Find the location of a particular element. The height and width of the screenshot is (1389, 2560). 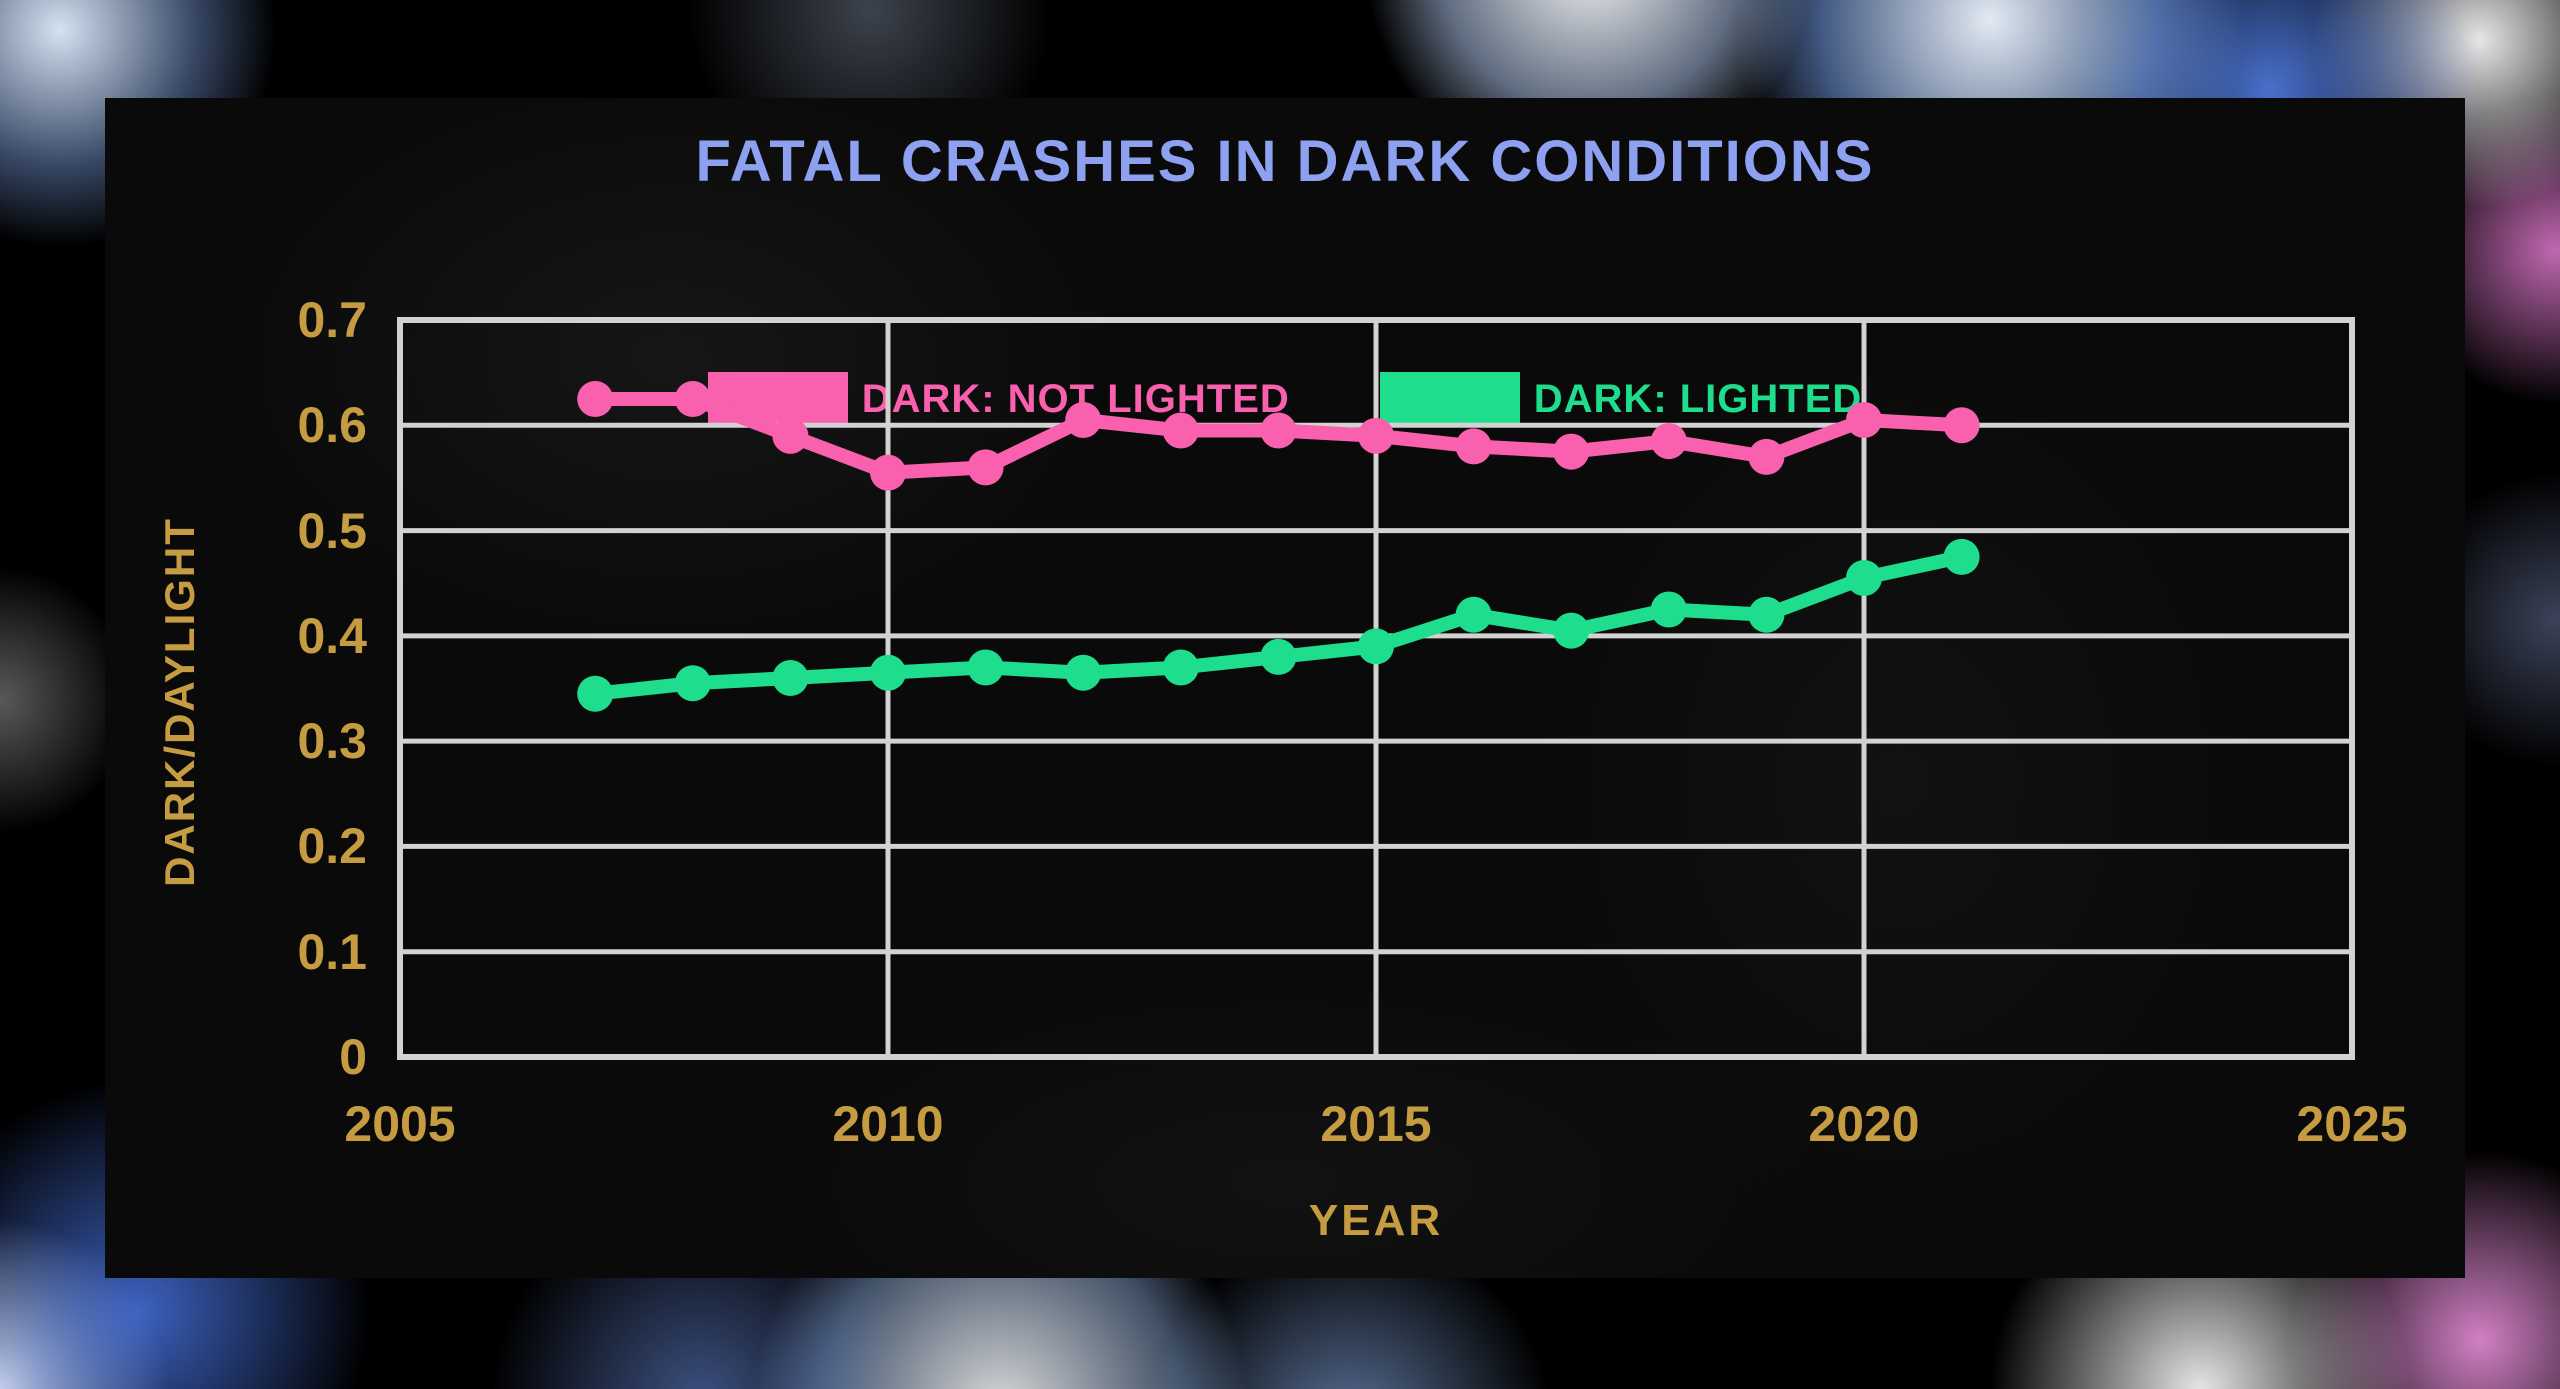

x-tick-label: 2015 is located at coordinates (1376, 1124).